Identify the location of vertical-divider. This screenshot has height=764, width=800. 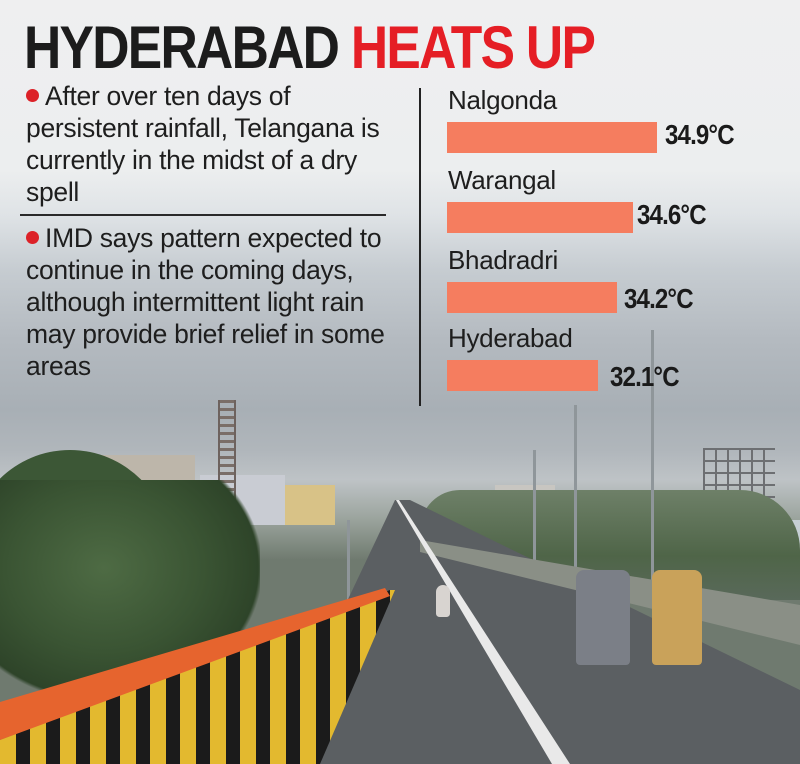
(420, 247).